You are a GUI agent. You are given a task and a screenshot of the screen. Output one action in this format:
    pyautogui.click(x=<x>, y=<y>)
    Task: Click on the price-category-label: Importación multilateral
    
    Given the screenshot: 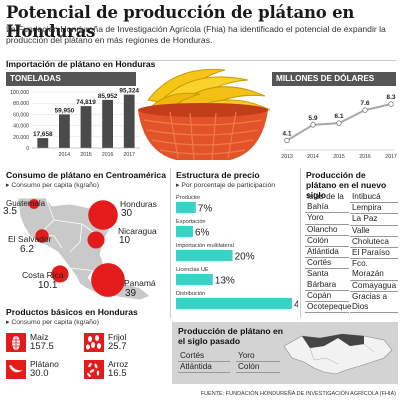 What is the action you would take?
    pyautogui.click(x=205, y=246)
    